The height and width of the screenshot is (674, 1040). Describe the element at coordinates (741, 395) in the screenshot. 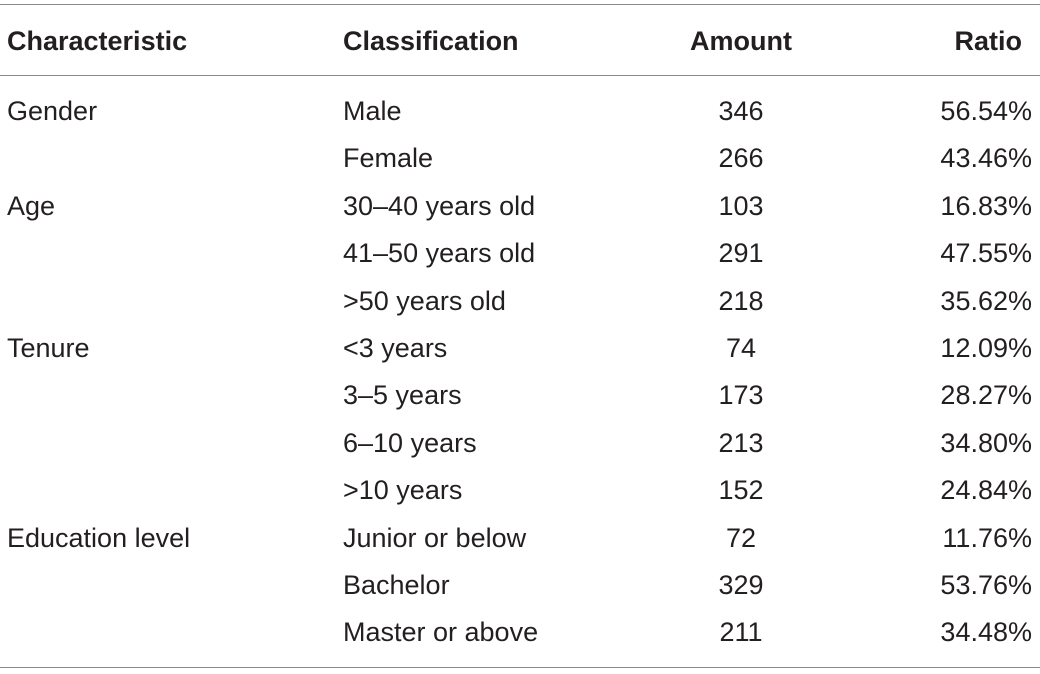

I see `cell-amount: 173` at that location.